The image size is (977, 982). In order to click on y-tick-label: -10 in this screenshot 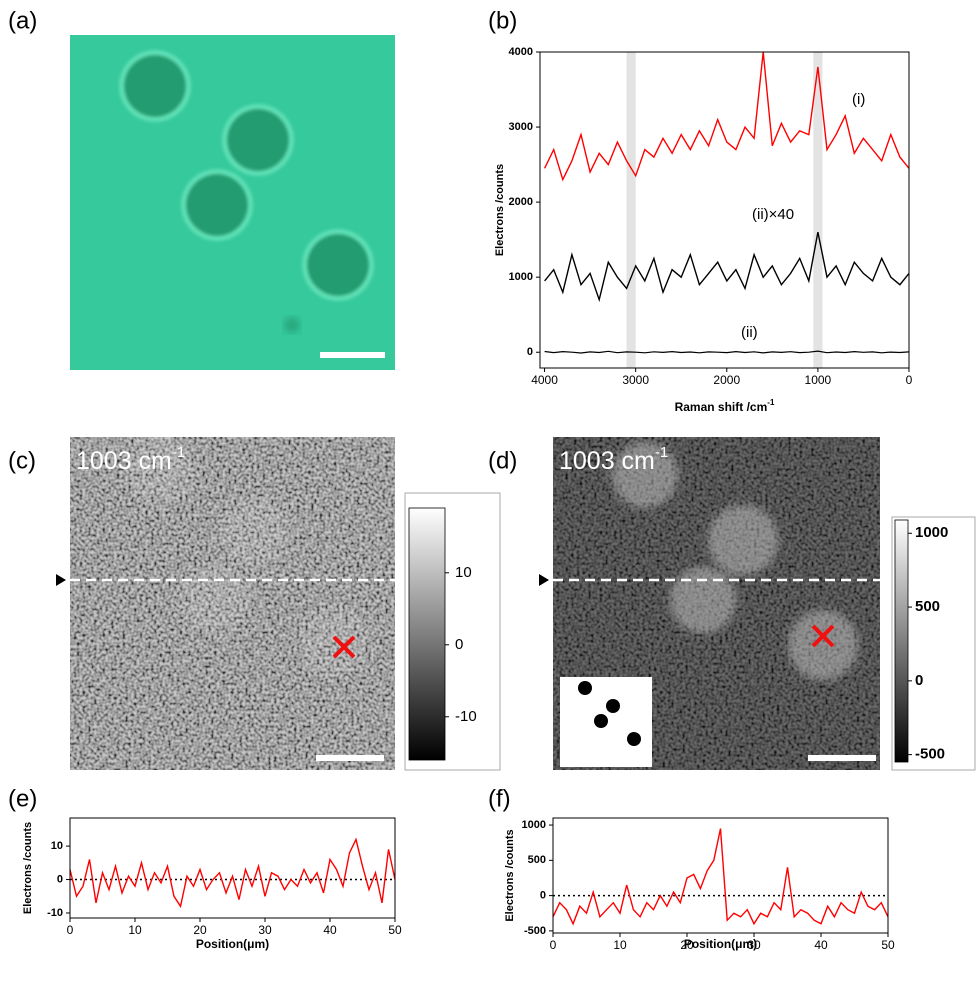, I will do `click(55, 913)`.